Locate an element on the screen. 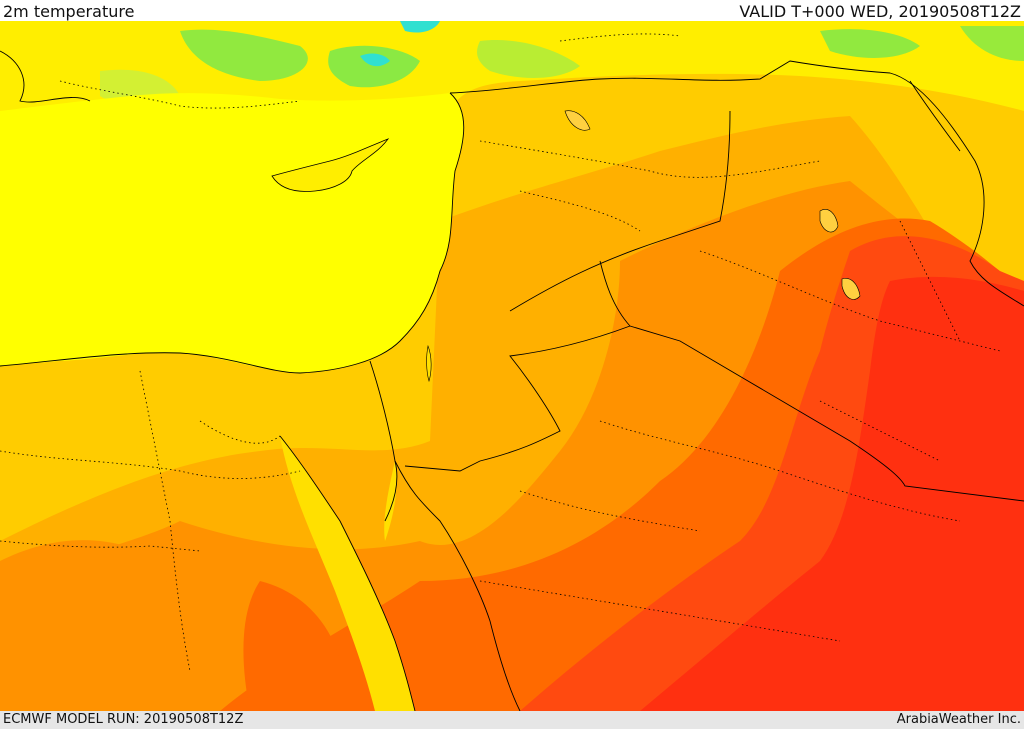  red-sea-west-coast is located at coordinates (347, 573).